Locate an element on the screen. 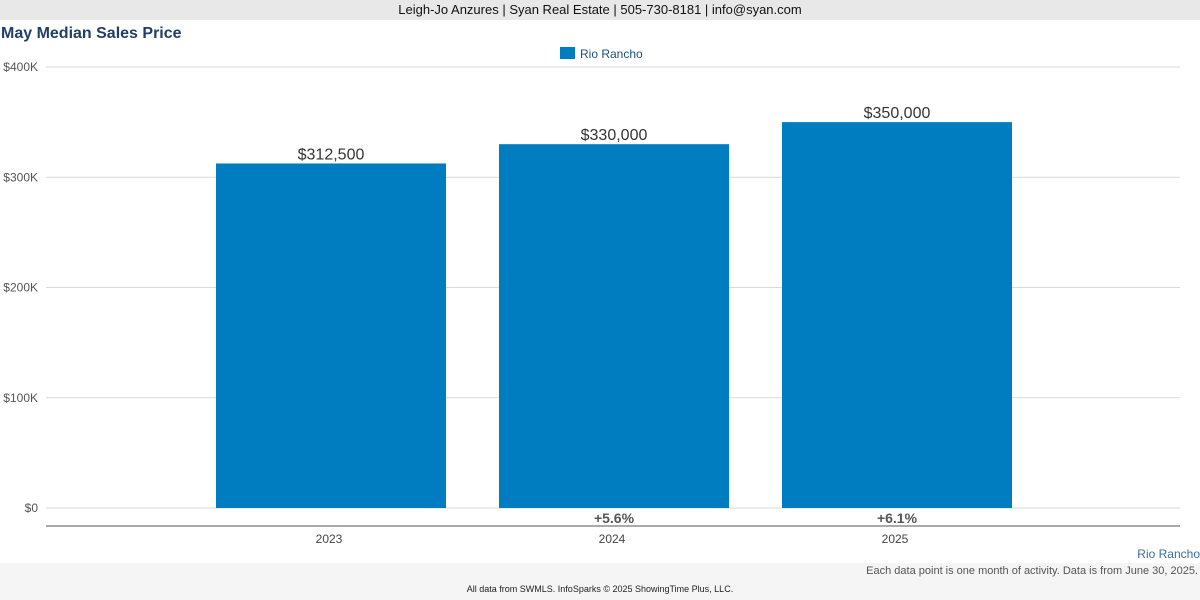  y-tick-label: $400K is located at coordinates (20, 67).